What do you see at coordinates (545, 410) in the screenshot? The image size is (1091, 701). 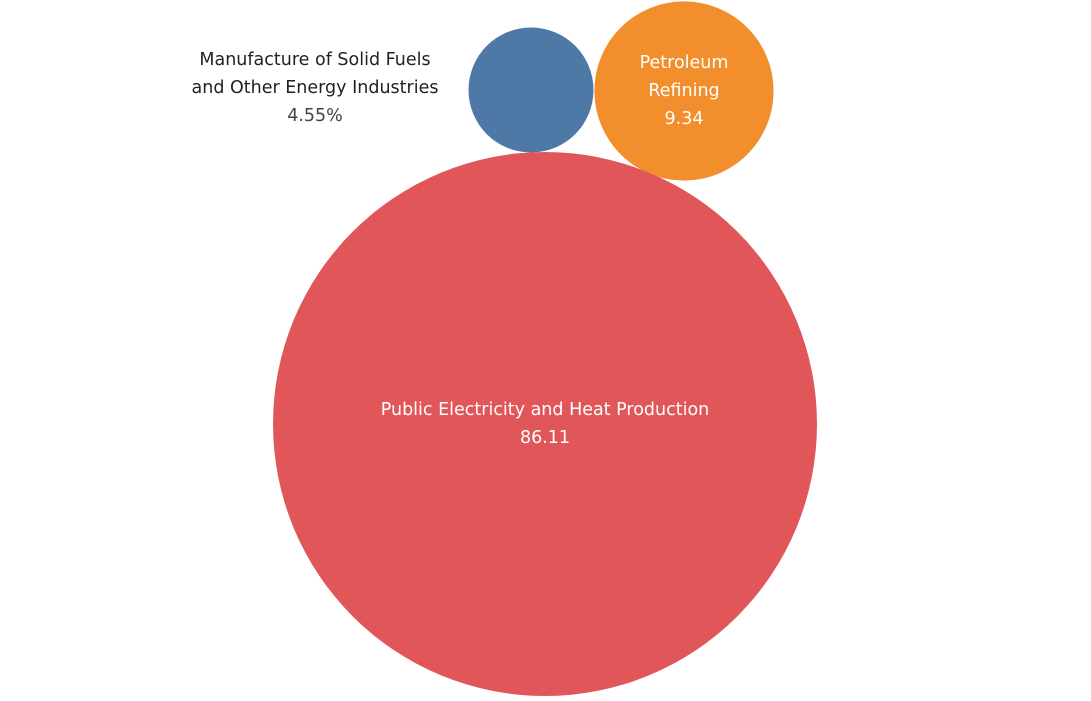 I see `bubble-label-2-line-0: Public Electricity and Heat Production` at bounding box center [545, 410].